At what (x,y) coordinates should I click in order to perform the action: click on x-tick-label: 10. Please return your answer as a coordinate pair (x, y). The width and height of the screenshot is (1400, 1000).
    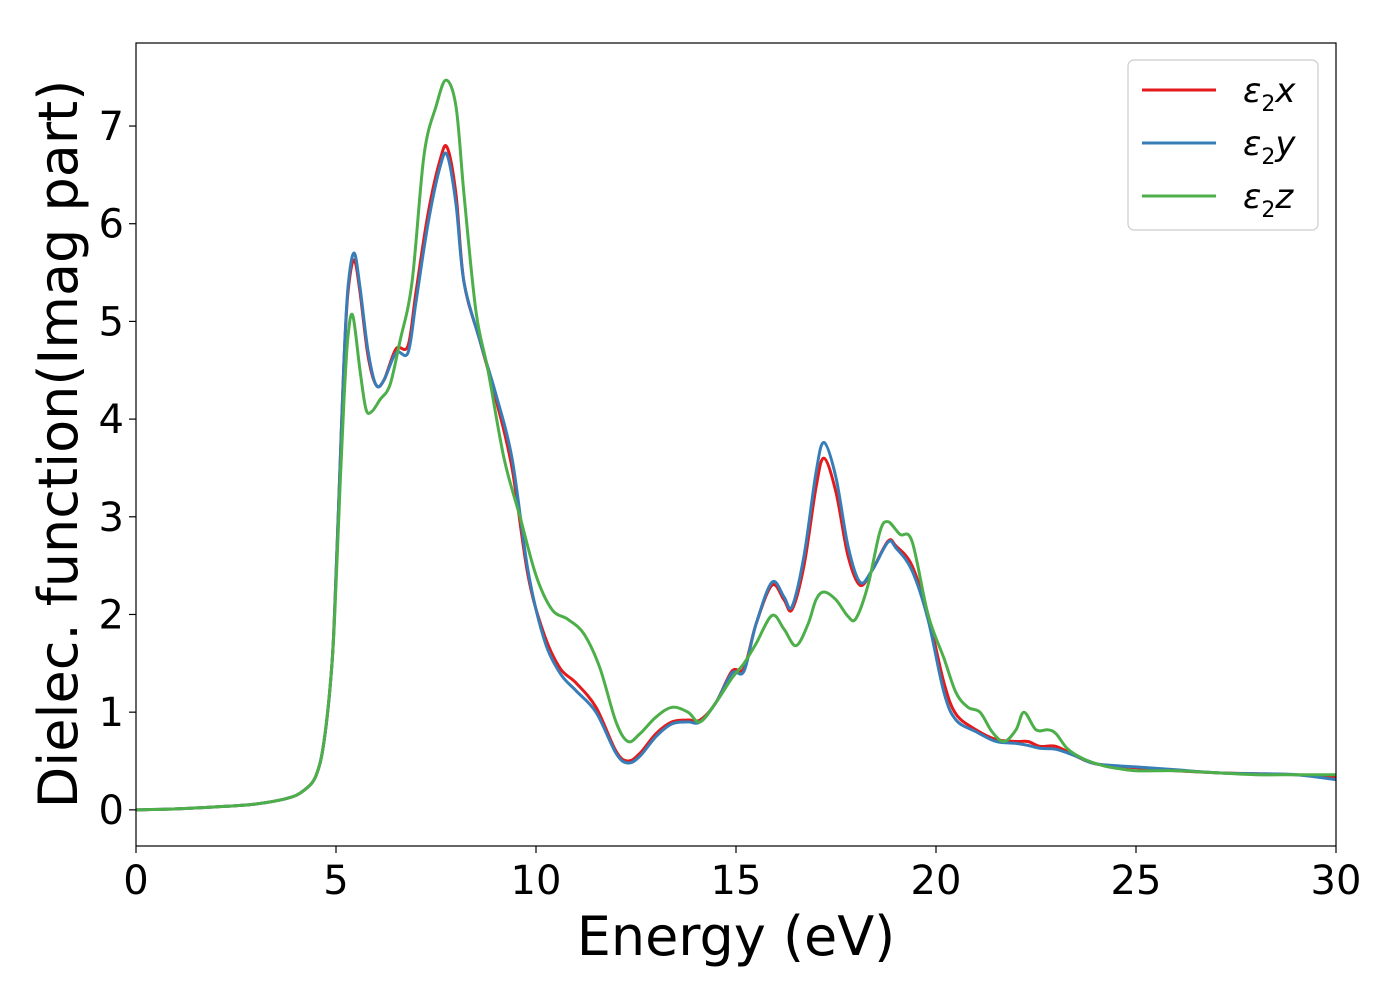
    Looking at the image, I should click on (536, 881).